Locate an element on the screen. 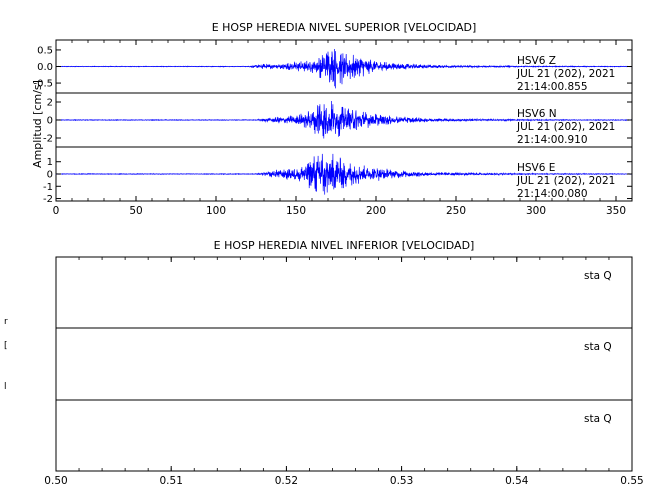 Image resolution: width=650 pixels, height=500 pixels. station-label: 21:14:00.080 is located at coordinates (552, 194).